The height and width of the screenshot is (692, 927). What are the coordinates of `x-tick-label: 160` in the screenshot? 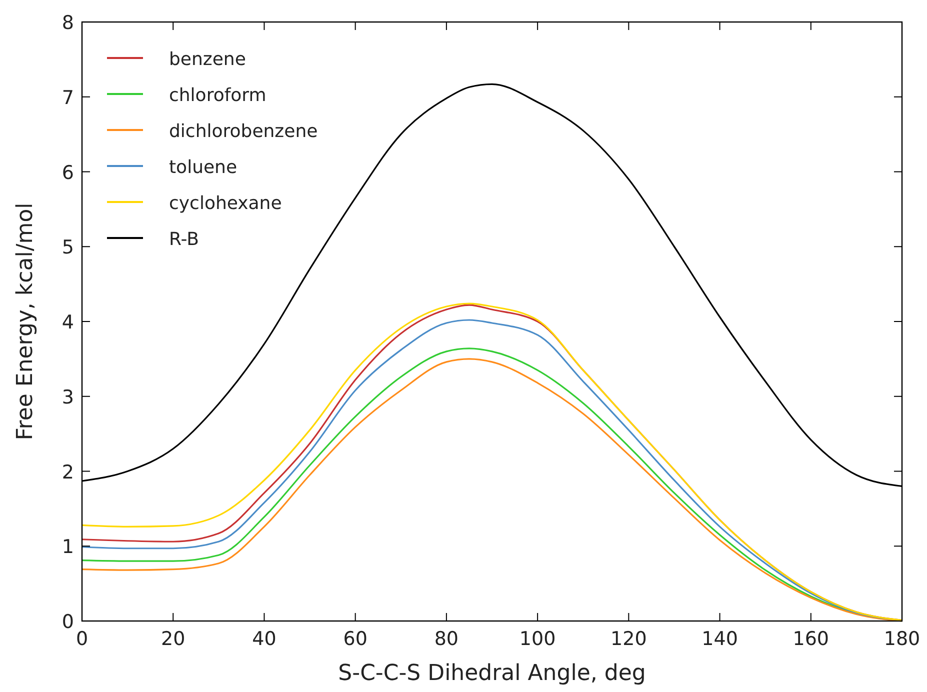 It's located at (811, 639).